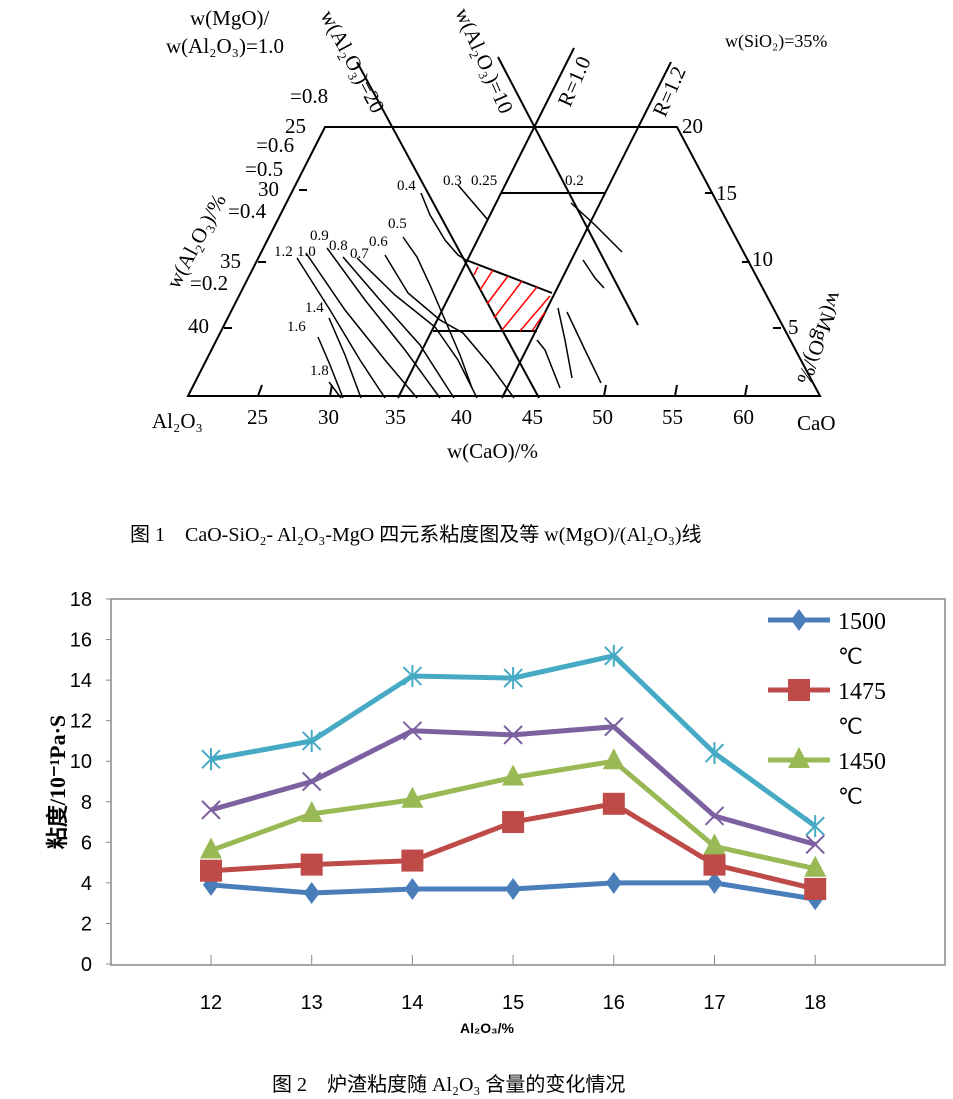 The image size is (953, 1099). I want to click on ratio-label: =0.5, so click(264, 169).